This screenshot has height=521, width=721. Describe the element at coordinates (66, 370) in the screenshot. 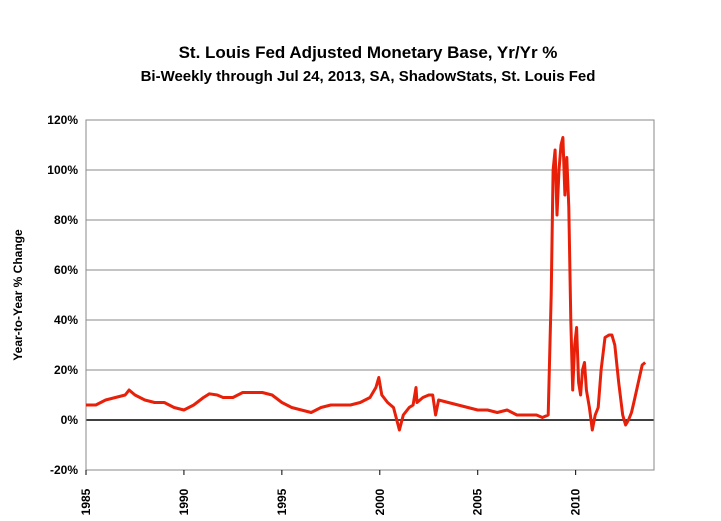

I see `y-tick-label: 20%` at that location.